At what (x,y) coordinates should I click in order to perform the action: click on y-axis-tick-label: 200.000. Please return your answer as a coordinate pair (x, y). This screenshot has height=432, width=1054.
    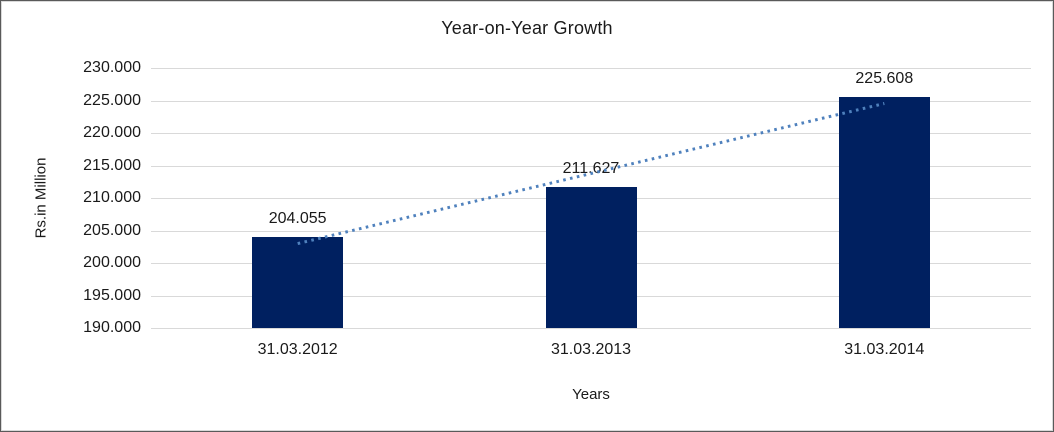
    Looking at the image, I should click on (112, 262).